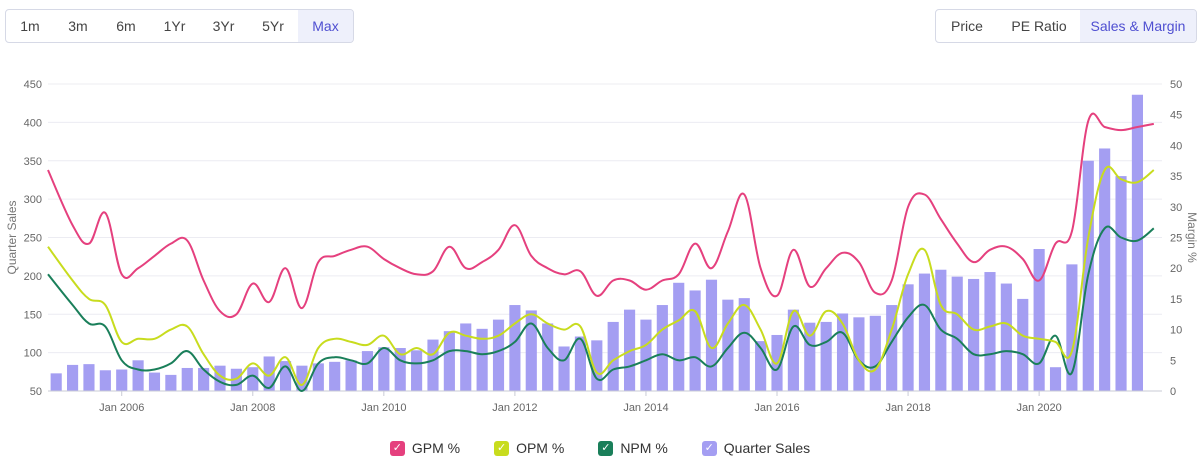 This screenshot has width=1200, height=468. Describe the element at coordinates (33, 239) in the screenshot. I see `y-tick-label: 250` at that location.